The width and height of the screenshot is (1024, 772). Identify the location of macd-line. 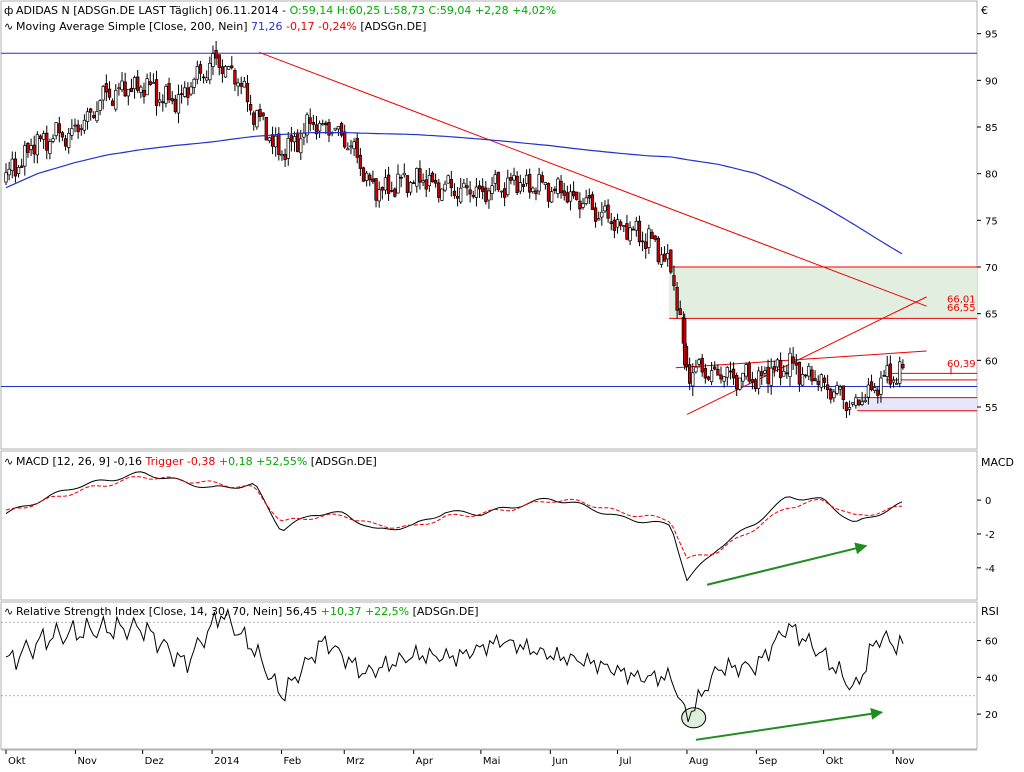
(454, 526).